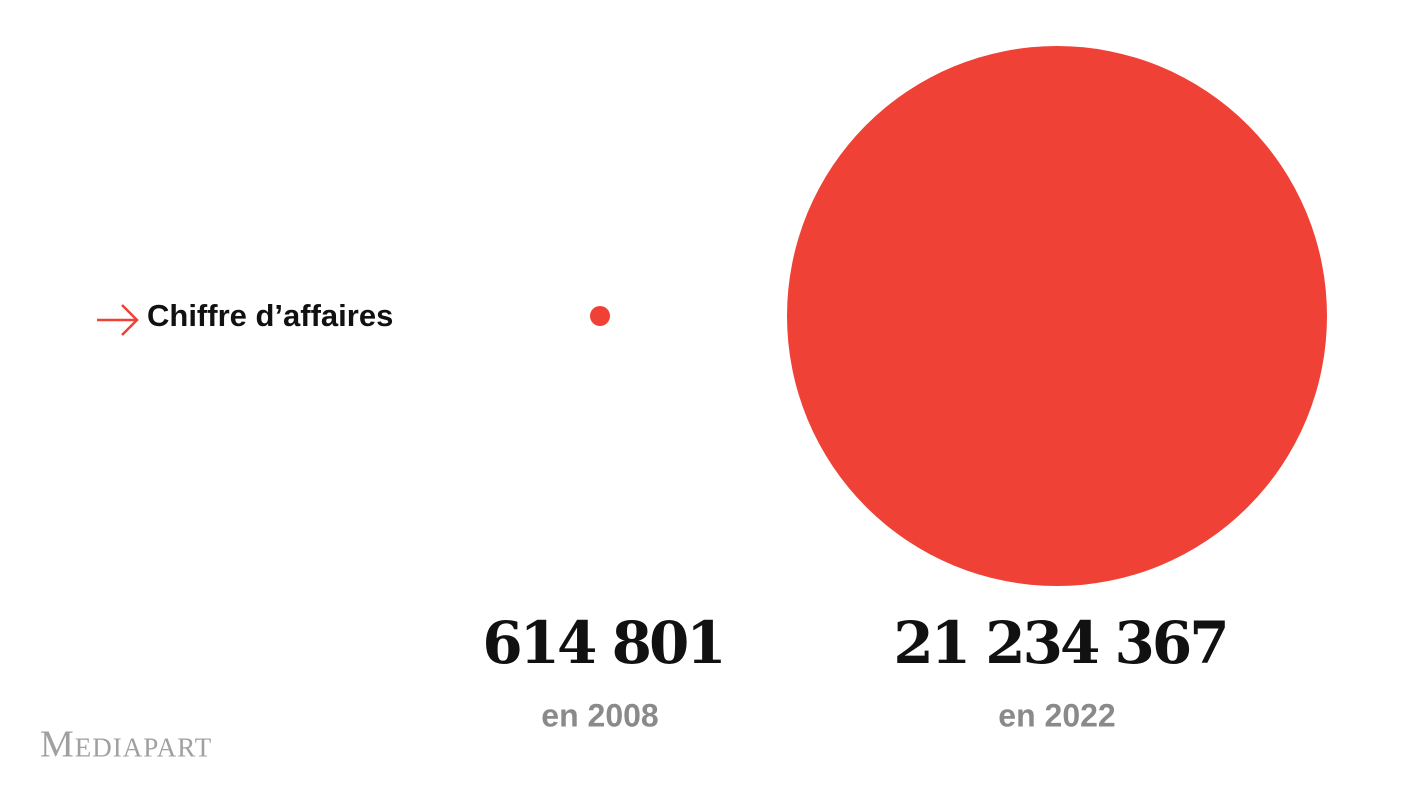 The image size is (1422, 800). What do you see at coordinates (270, 315) in the screenshot?
I see `chart-title: Chiffre d’affaires` at bounding box center [270, 315].